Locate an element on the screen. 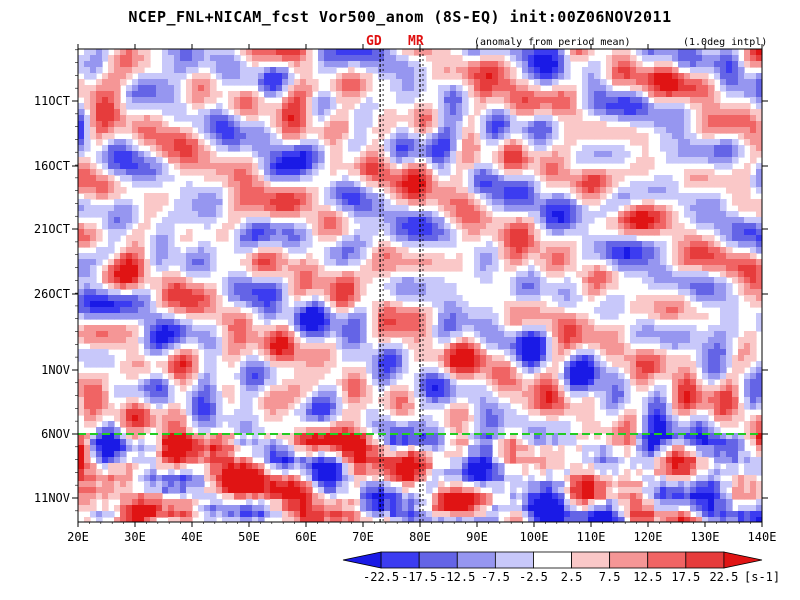 Image resolution: width=800 pixels, height=600 pixels. y-tick-label: 26OCT is located at coordinates (52, 294).